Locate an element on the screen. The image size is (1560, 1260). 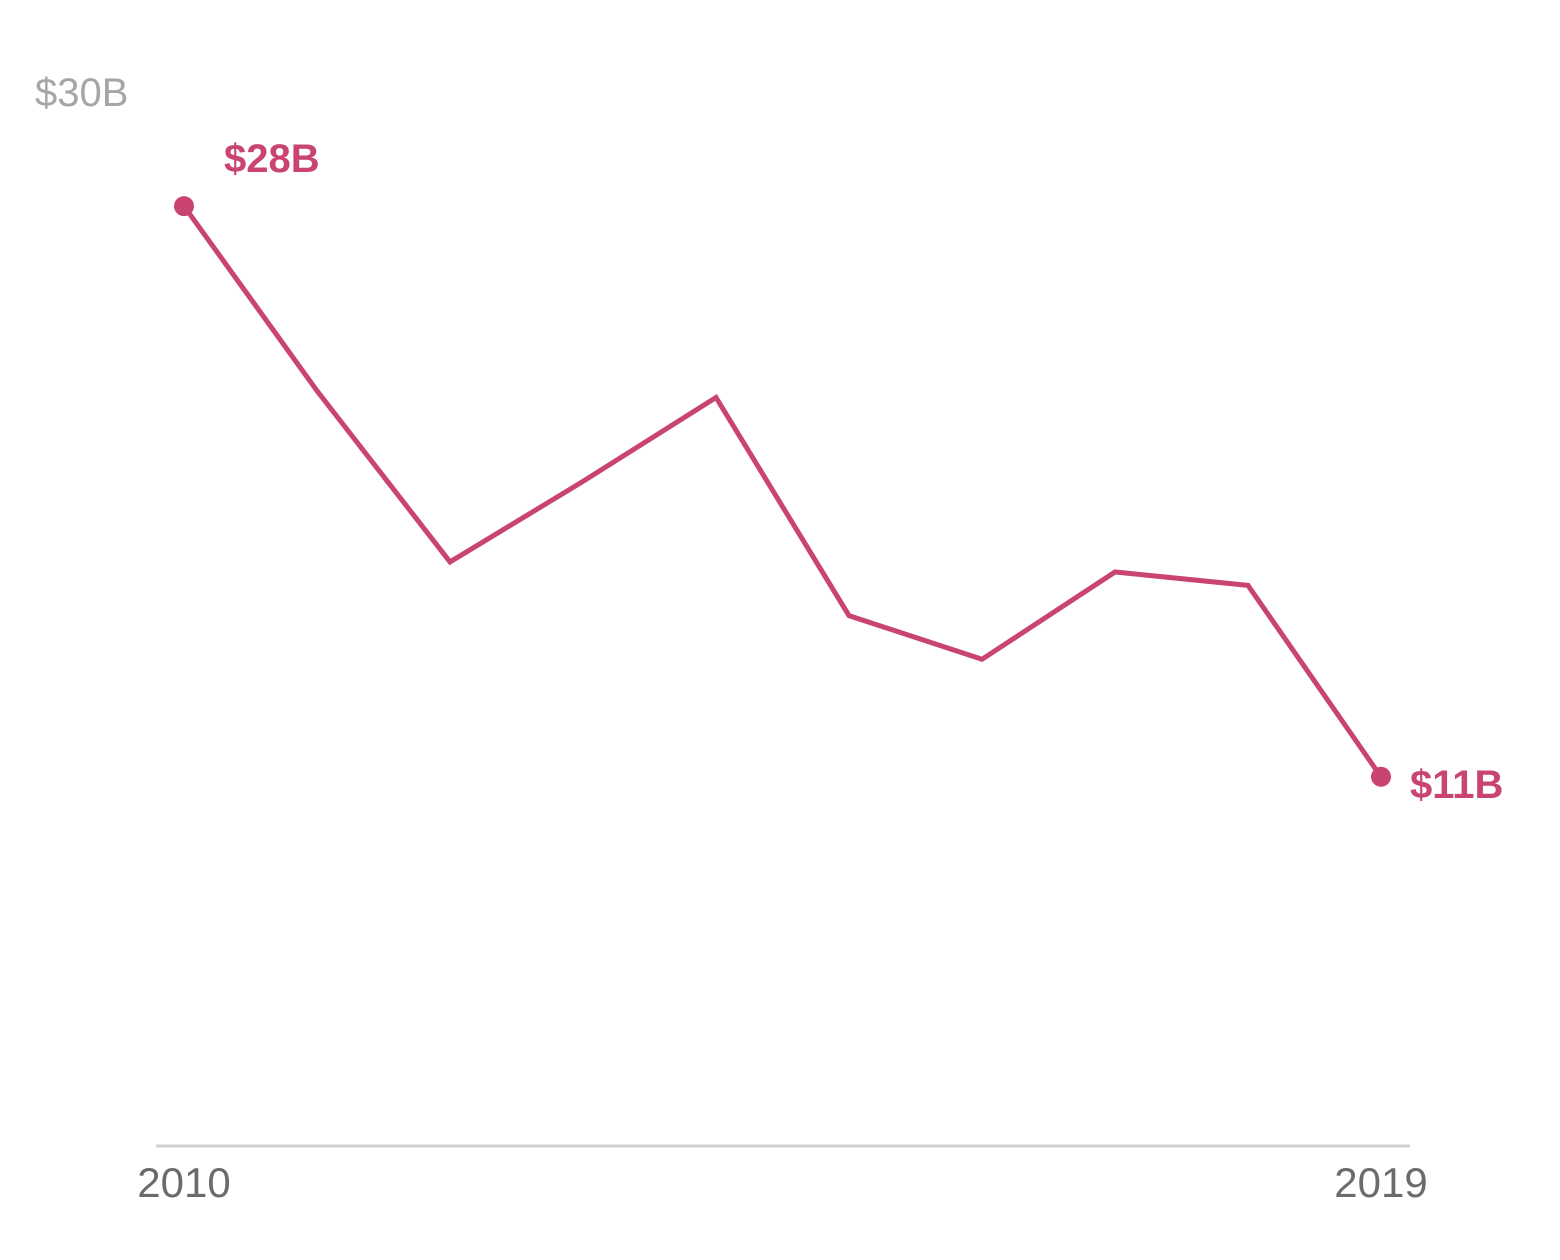
end-point is located at coordinates (1381, 776).